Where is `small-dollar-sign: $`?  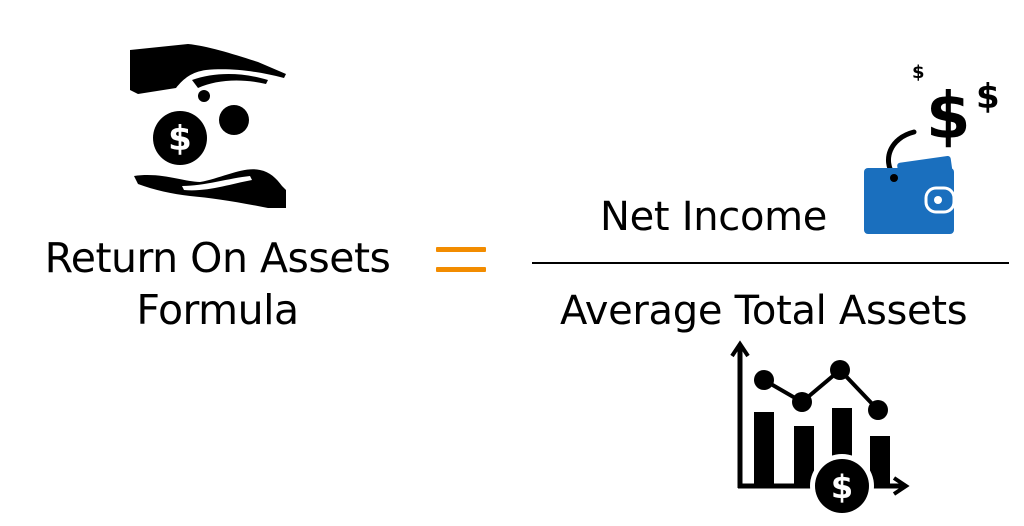
small-dollar-sign: $ is located at coordinates (918, 72).